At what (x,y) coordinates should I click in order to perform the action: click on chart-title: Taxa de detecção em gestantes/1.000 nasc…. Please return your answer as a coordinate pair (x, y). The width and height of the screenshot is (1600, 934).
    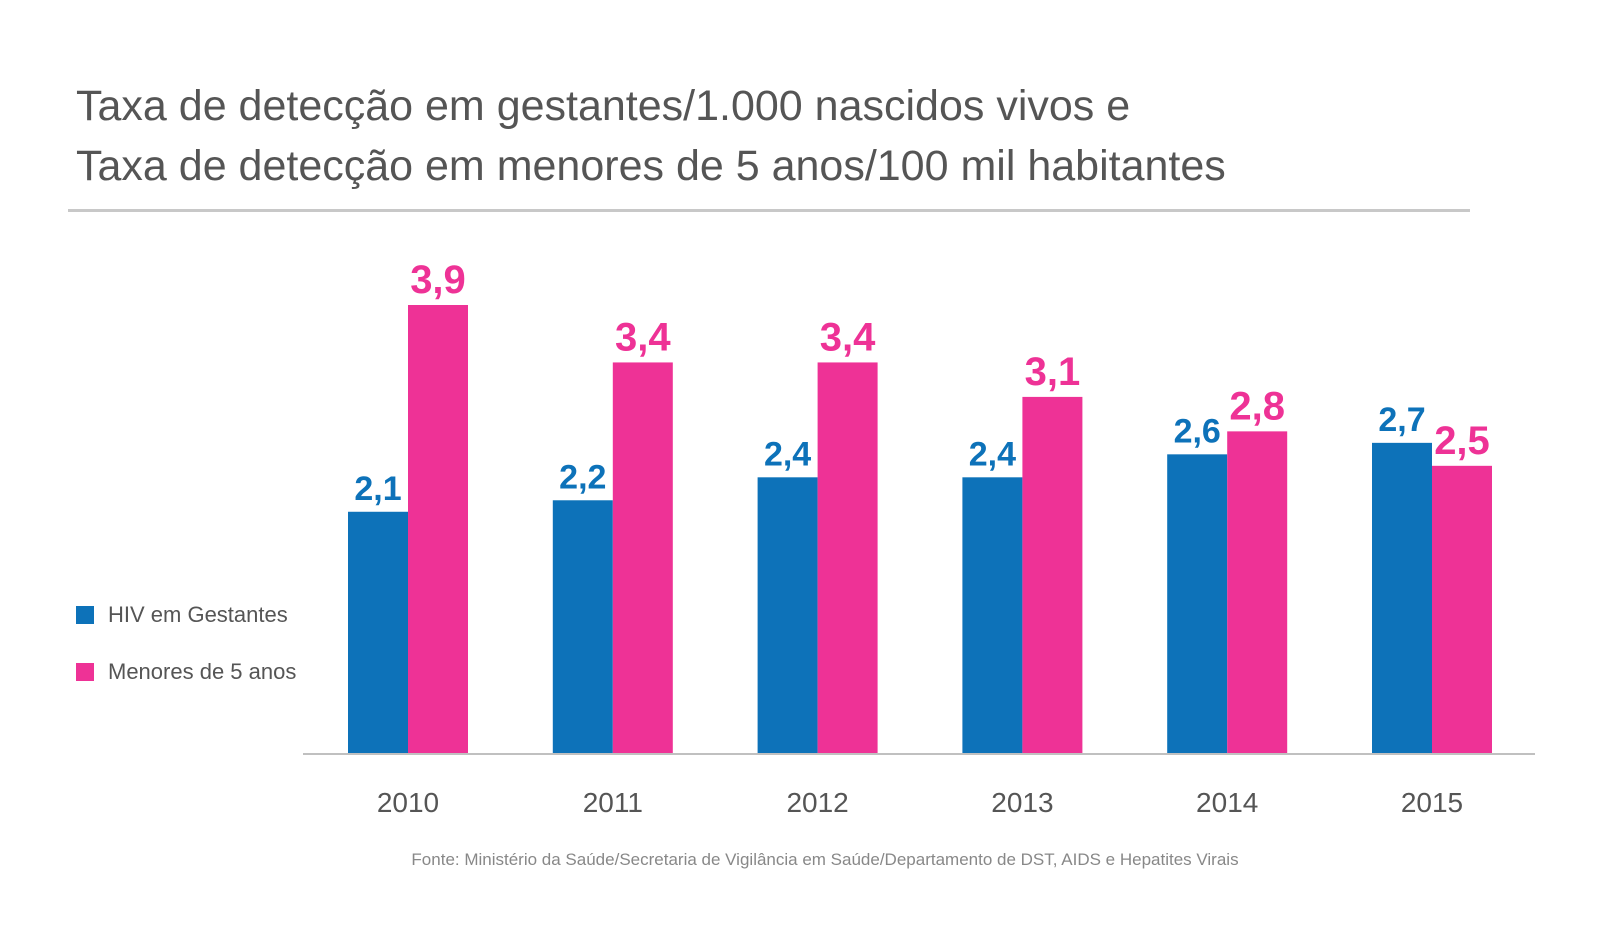
    Looking at the image, I should click on (651, 136).